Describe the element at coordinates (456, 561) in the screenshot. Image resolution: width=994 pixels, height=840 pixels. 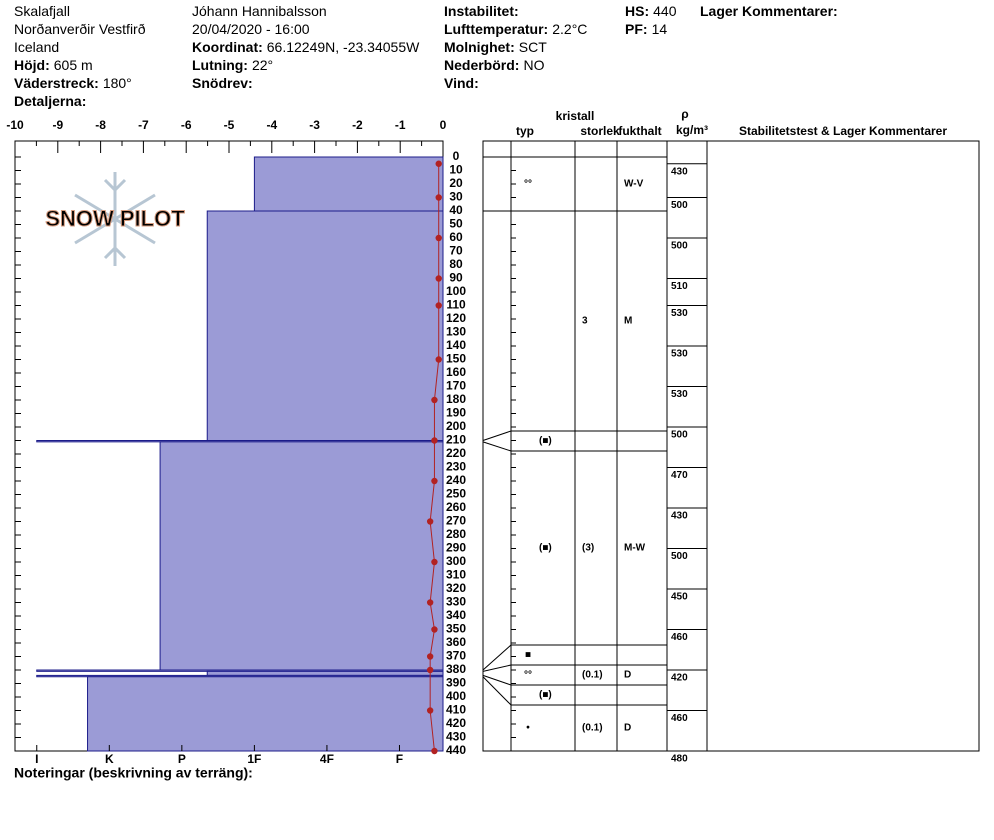
I see `depth-tick-label: 300` at that location.